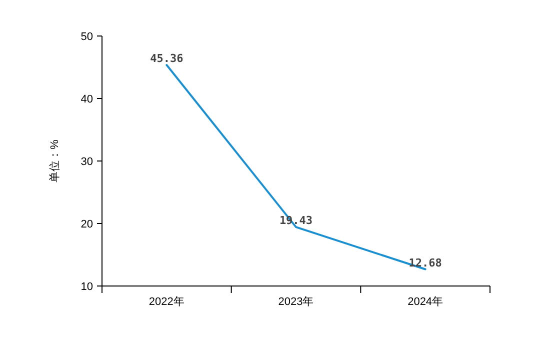 The width and height of the screenshot is (560, 346). Describe the element at coordinates (54, 160) in the screenshot. I see `y-axis-title: 单位：%` at that location.